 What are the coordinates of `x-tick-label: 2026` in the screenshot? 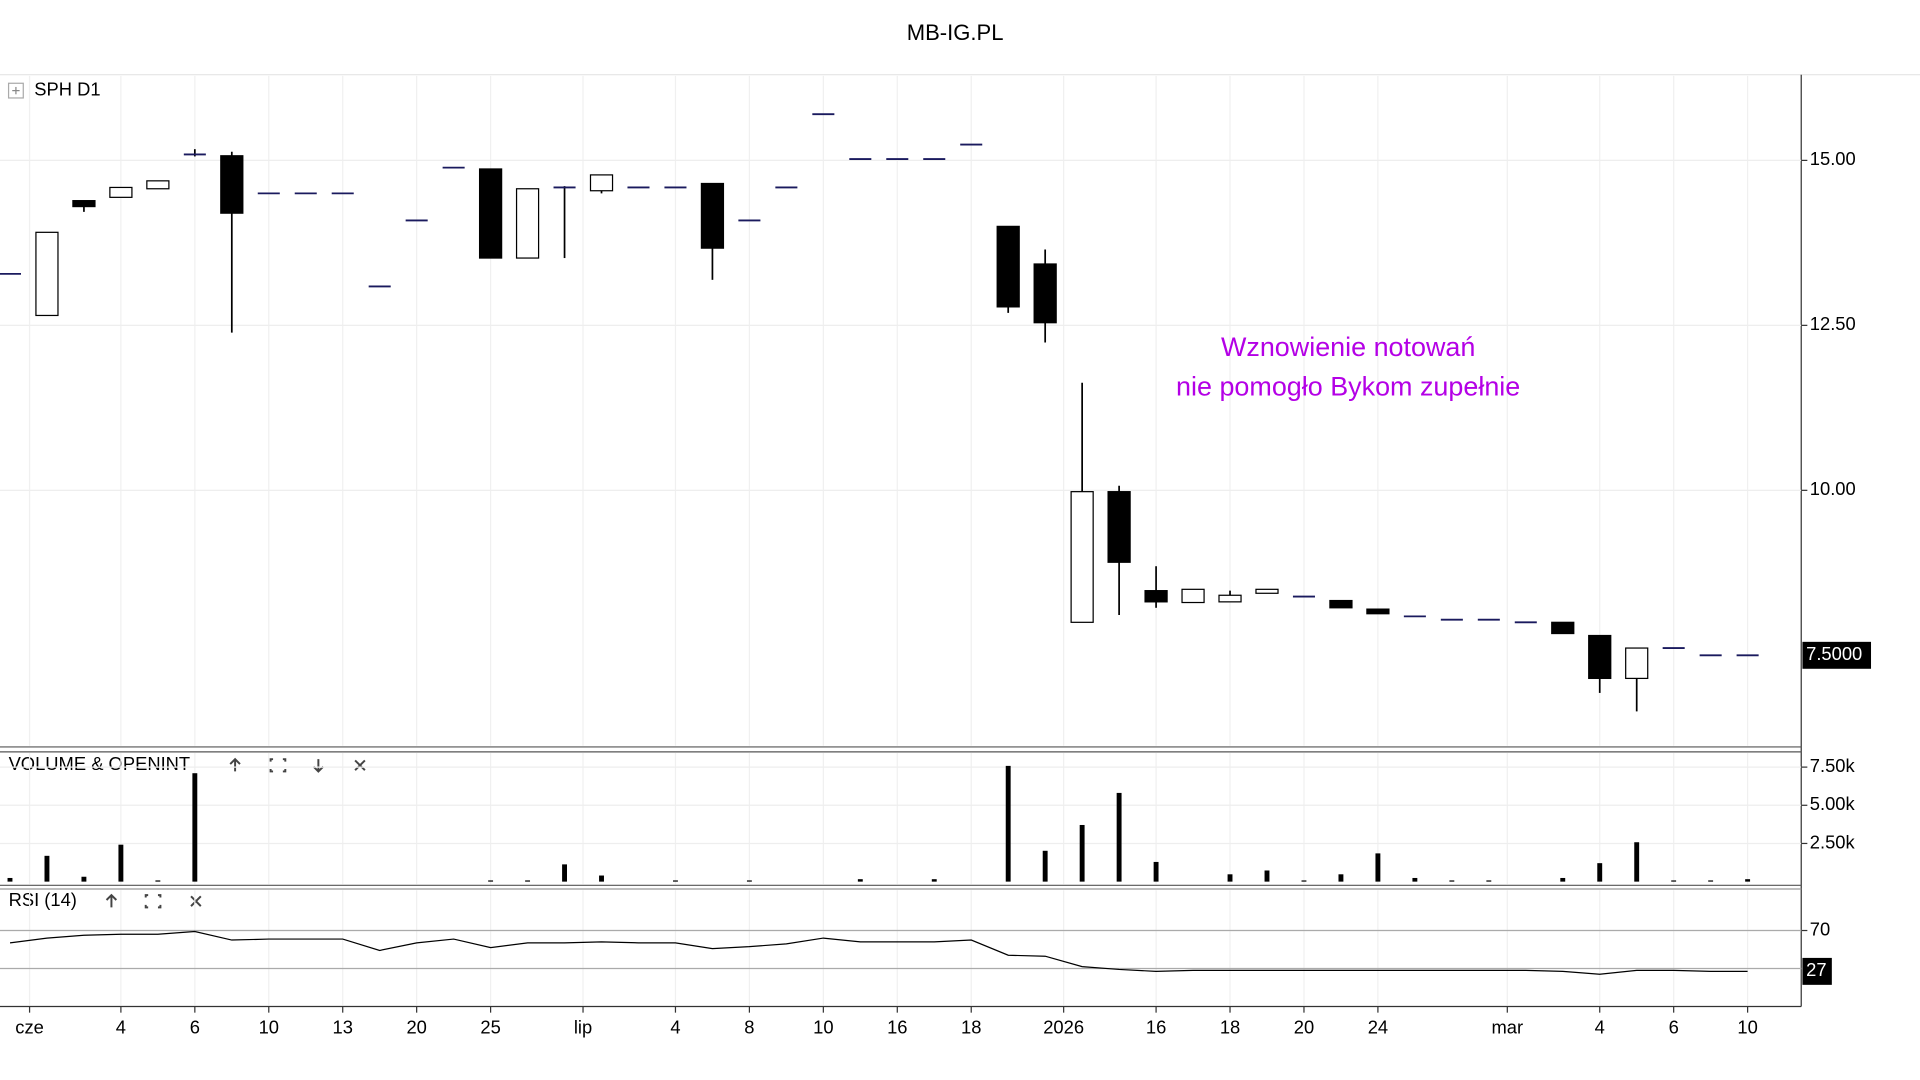 It's located at (1063, 1026).